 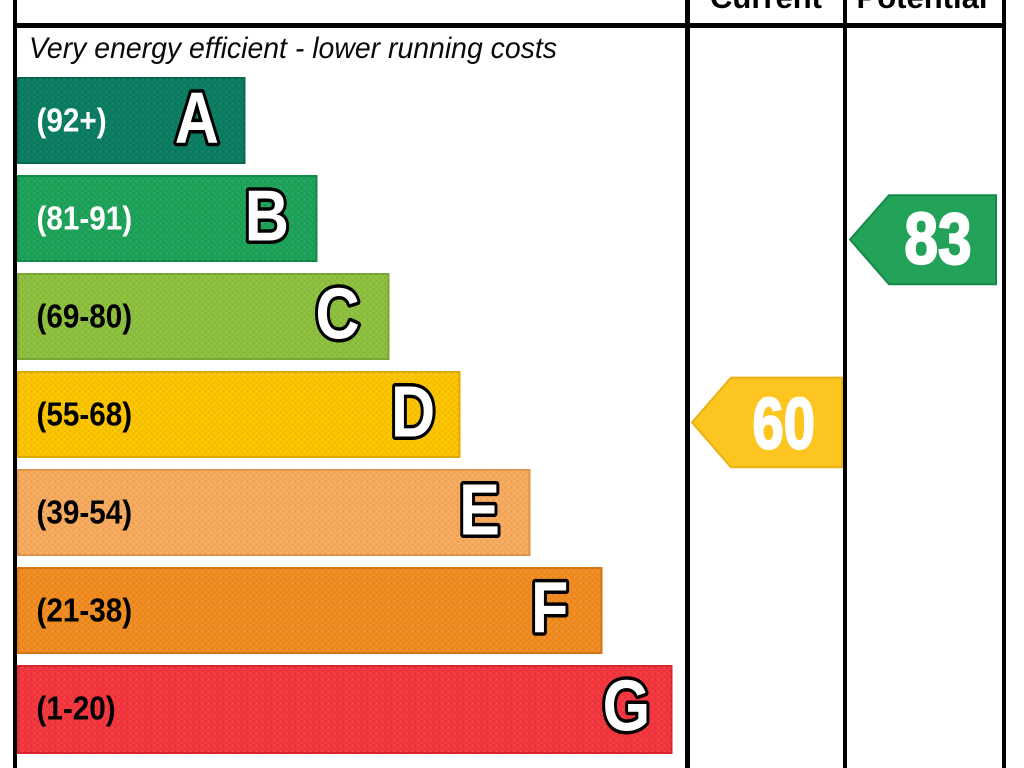 I want to click on svg-text: (55-68), so click(x=85, y=414).